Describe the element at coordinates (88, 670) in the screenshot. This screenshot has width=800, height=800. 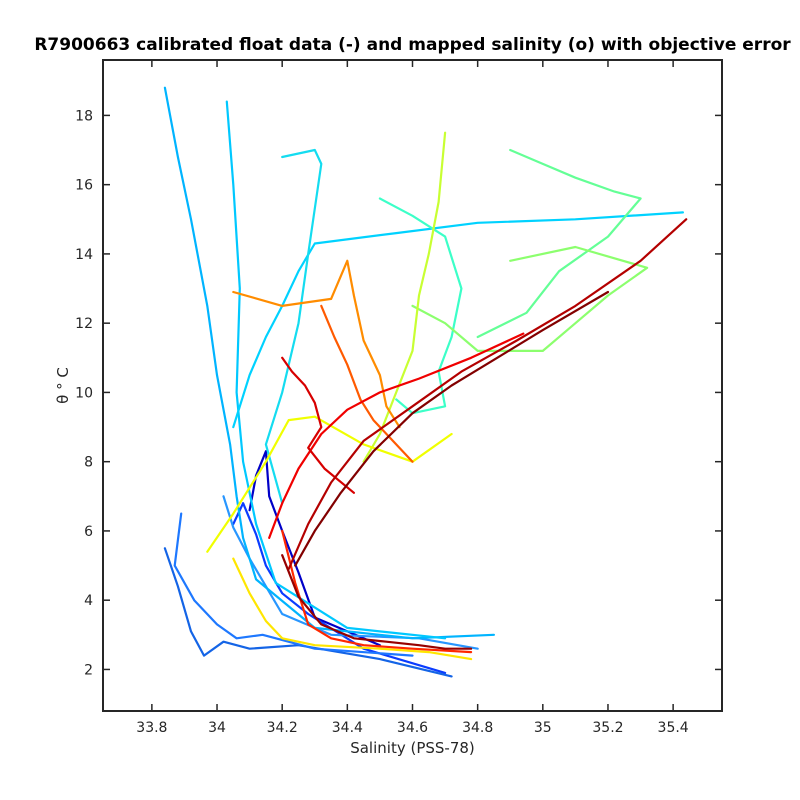
I see `y-tick-label: 2` at that location.